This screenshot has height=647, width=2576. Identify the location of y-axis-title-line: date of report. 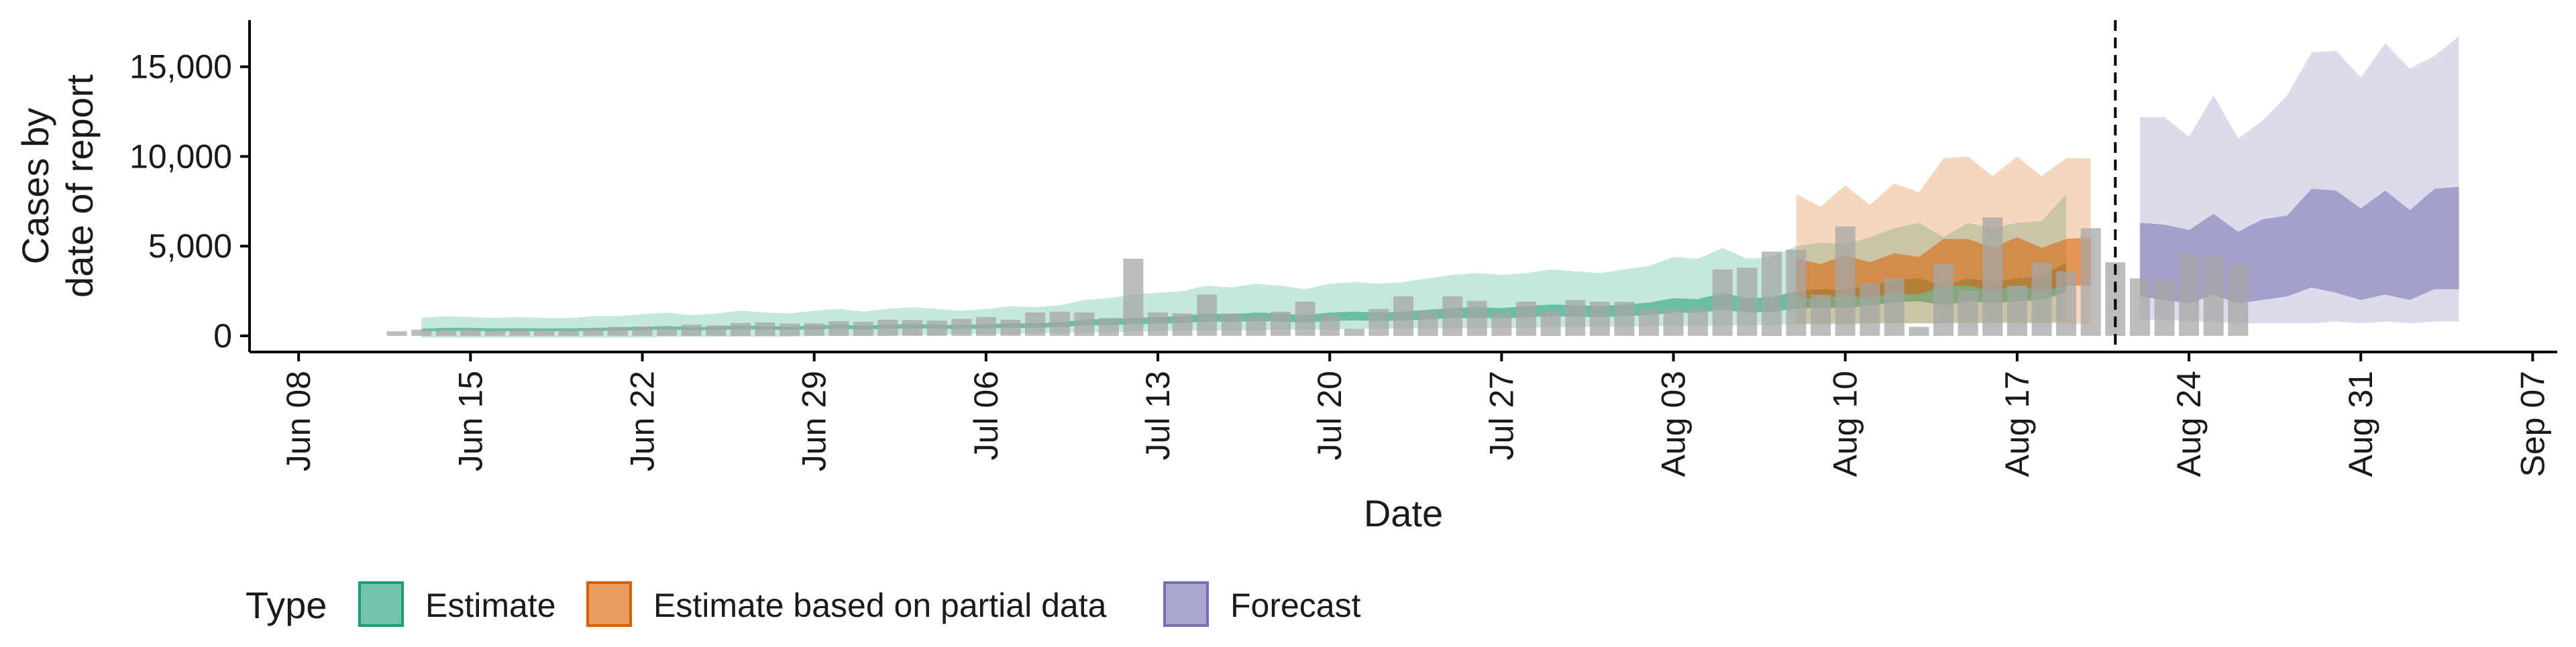
(79, 186).